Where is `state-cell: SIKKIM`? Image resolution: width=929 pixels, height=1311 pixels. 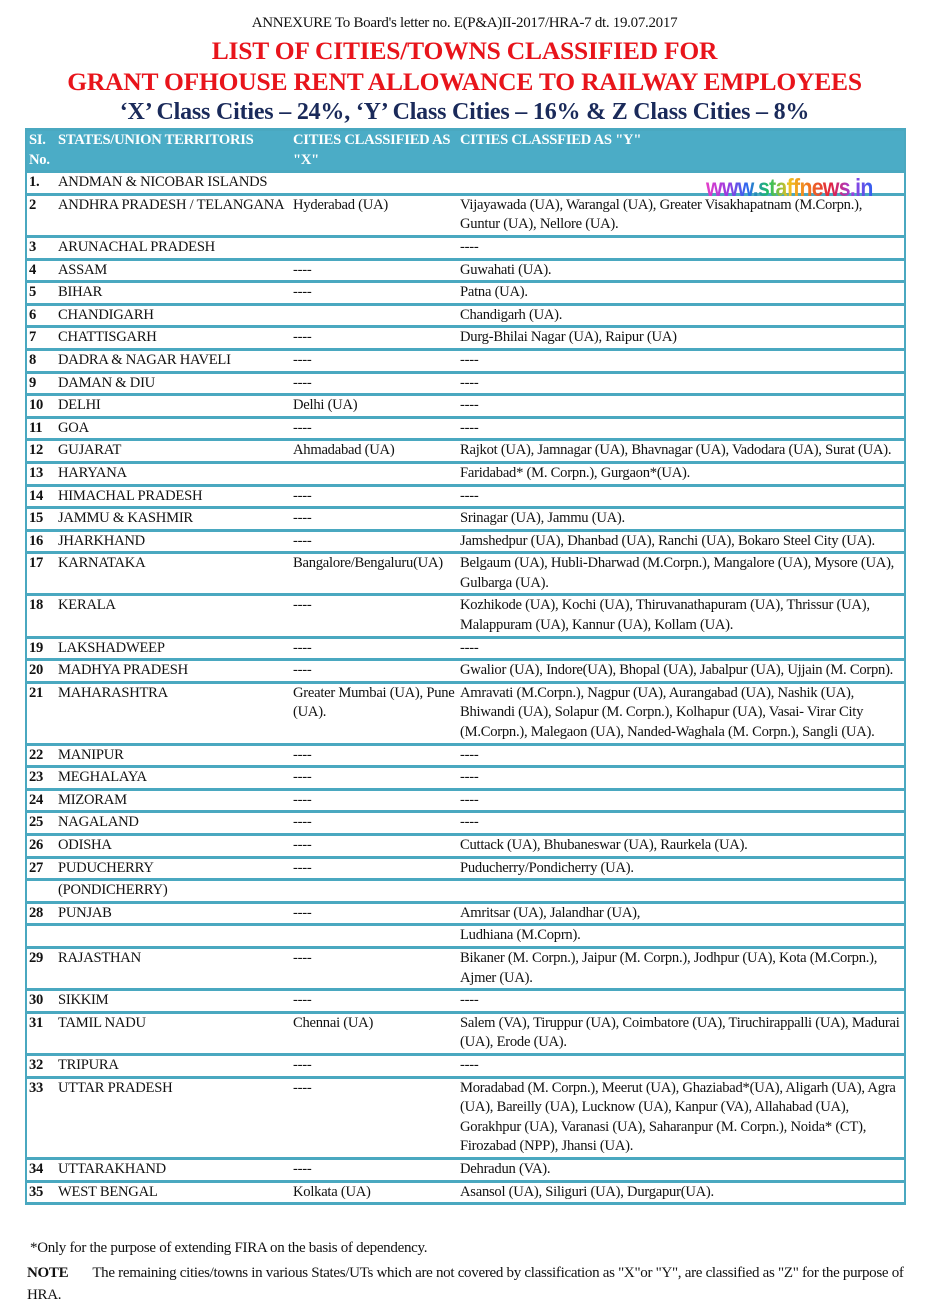
state-cell: SIKKIM is located at coordinates (173, 1001).